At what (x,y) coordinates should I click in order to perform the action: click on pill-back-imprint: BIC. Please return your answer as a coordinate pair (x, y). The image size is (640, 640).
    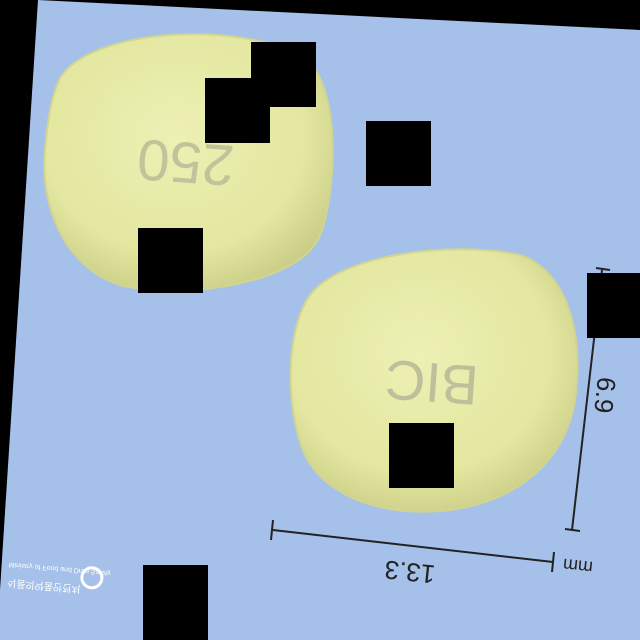
    Looking at the image, I should click on (432, 382).